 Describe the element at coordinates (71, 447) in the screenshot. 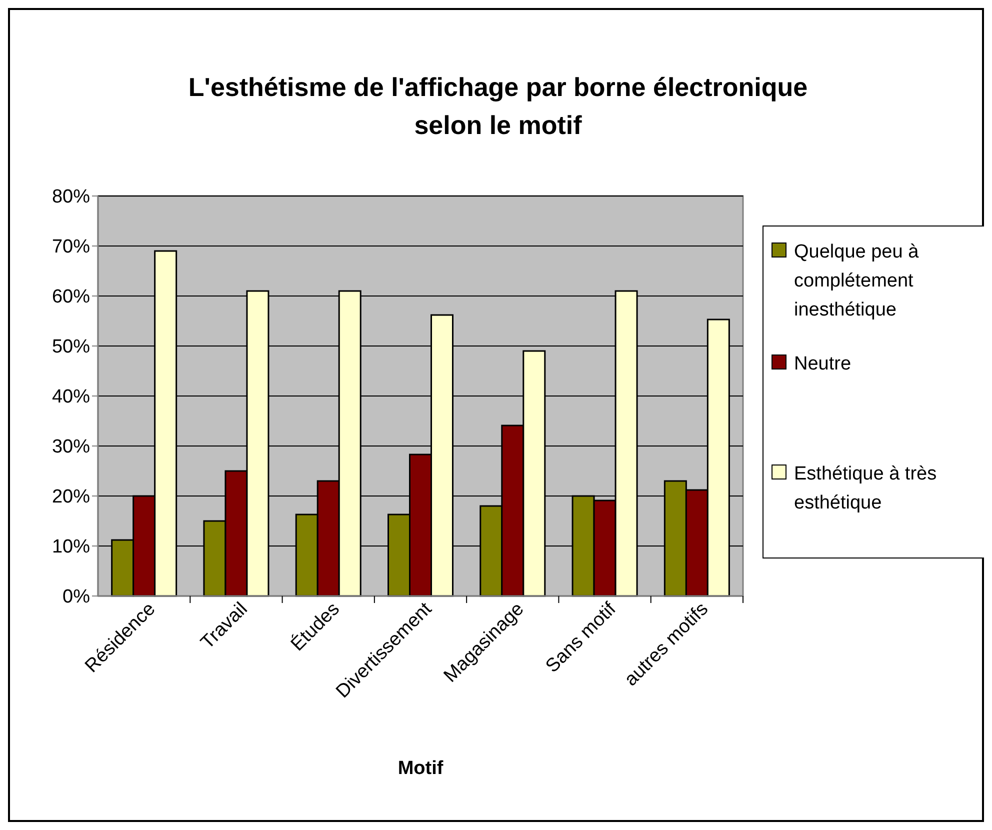

I see `y-tick-label: 30%` at that location.